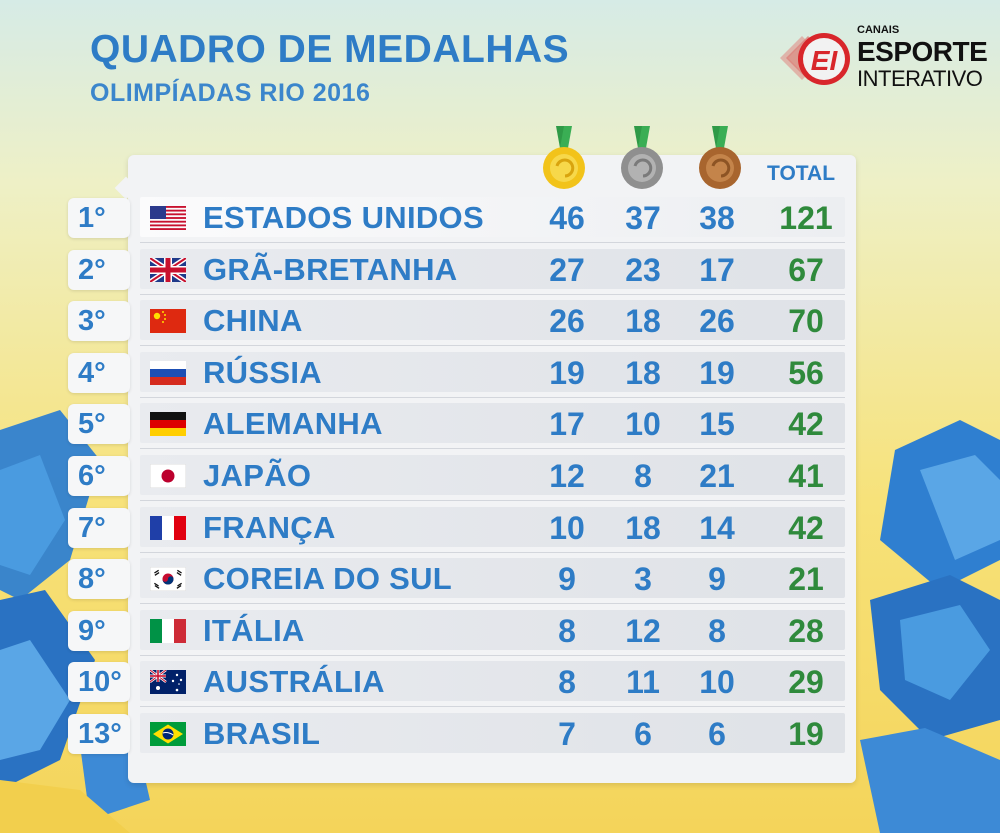 This screenshot has height=833, width=1000. What do you see at coordinates (717, 527) in the screenshot?
I see `bronze-count: 14` at bounding box center [717, 527].